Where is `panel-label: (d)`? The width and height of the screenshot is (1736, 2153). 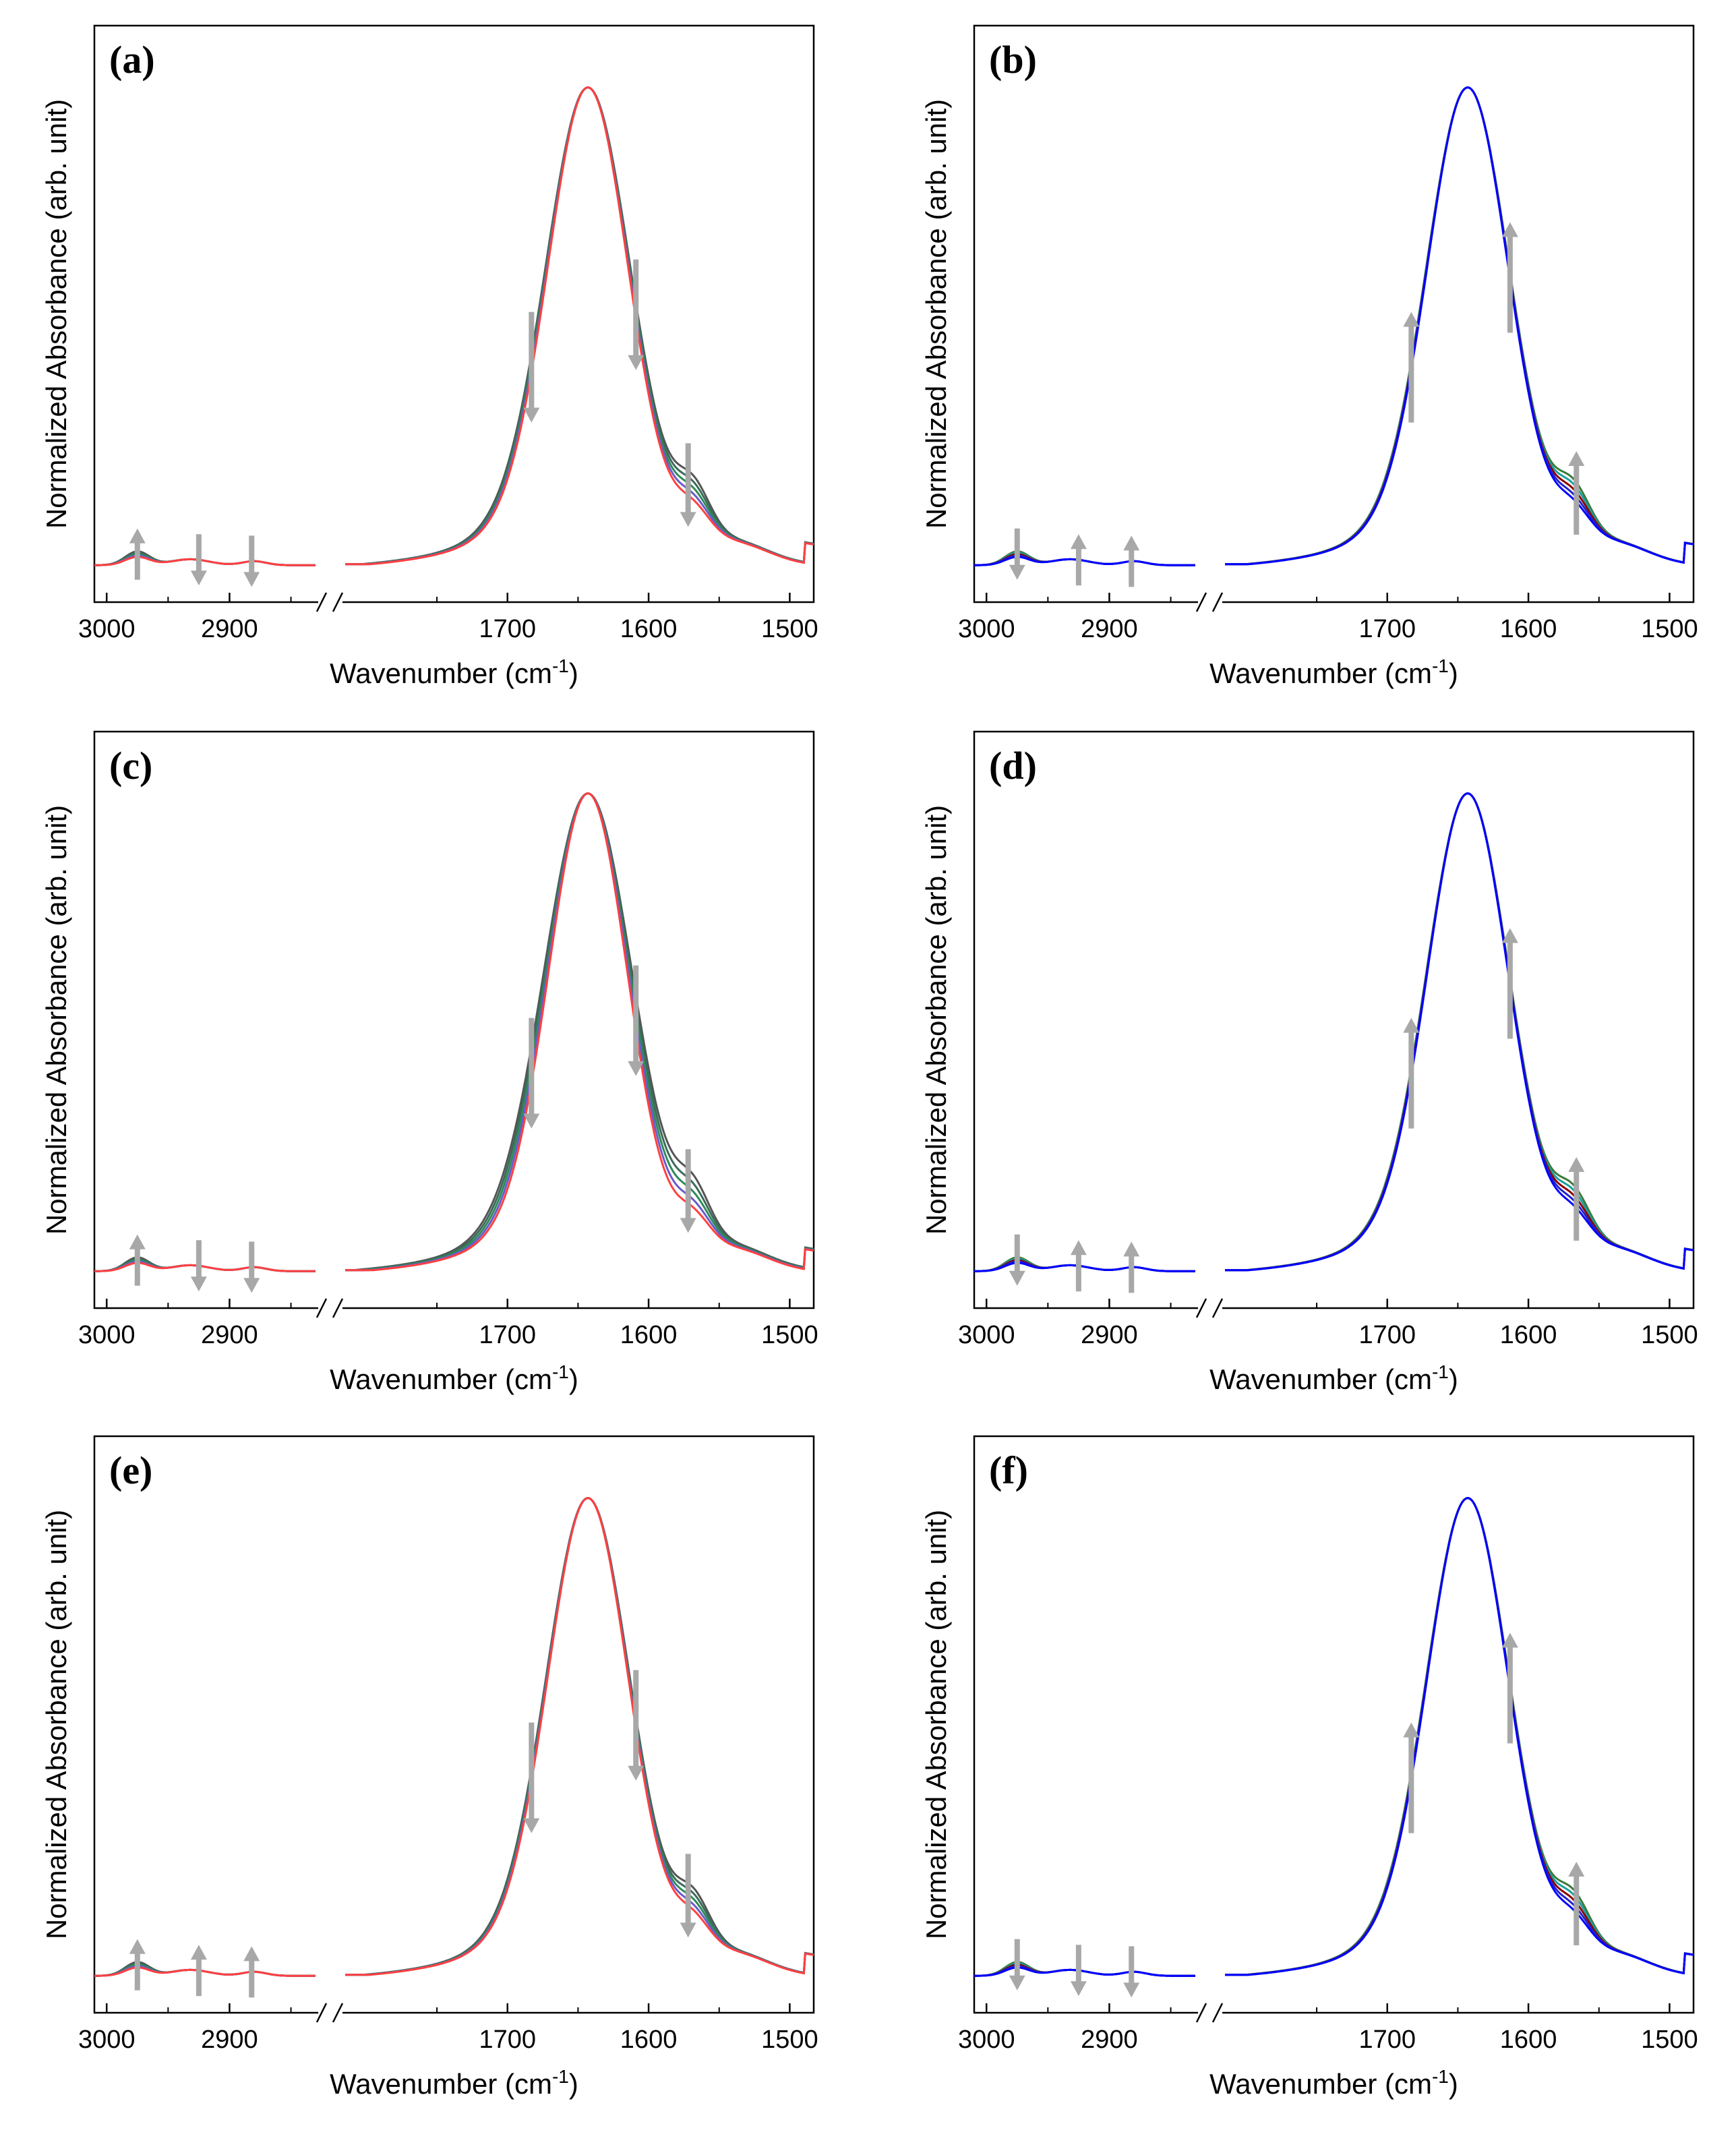 panel-label: (d) is located at coordinates (1013, 766).